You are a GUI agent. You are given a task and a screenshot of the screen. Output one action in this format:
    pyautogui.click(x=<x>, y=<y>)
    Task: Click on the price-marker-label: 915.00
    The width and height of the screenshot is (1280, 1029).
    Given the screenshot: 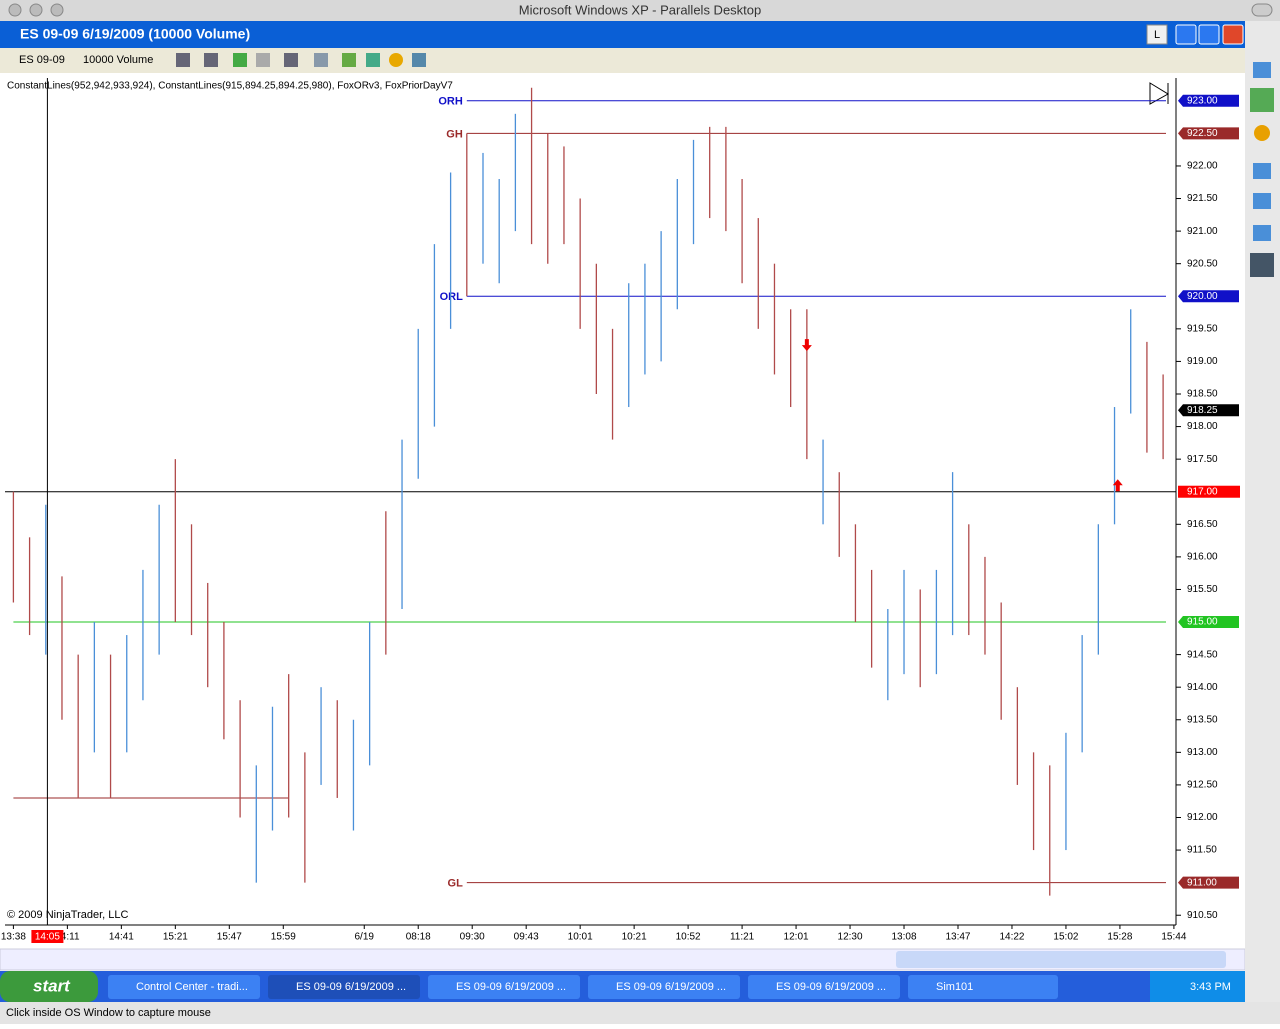 What is the action you would take?
    pyautogui.click(x=1202, y=622)
    